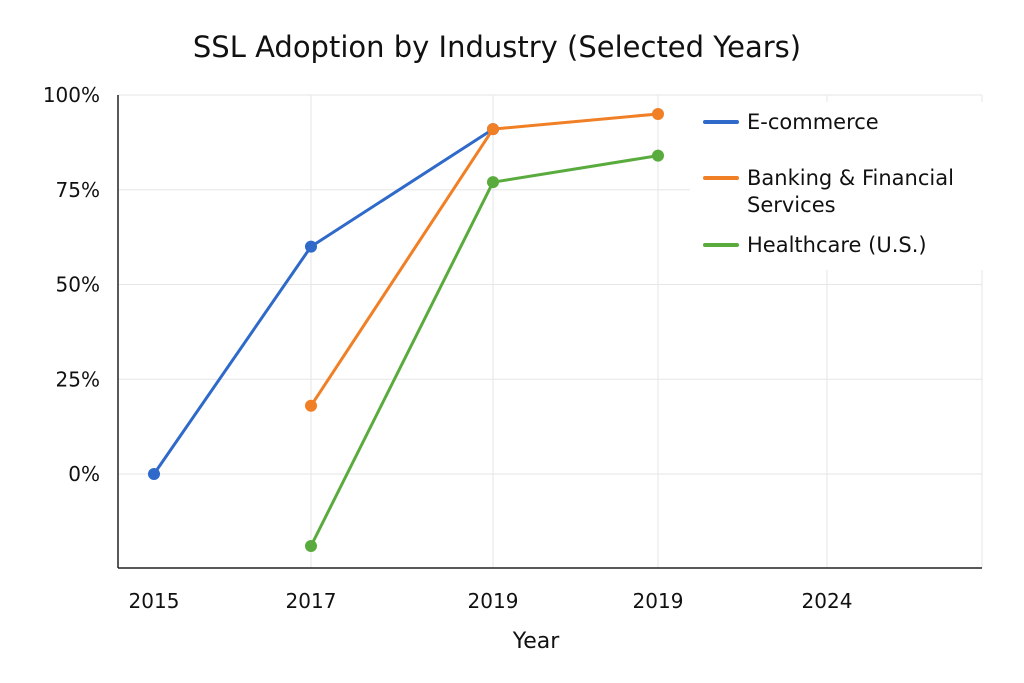 Image resolution: width=1024 pixels, height=683 pixels. I want to click on x-axis-ticks: 2015 2017 2019 2019 2024, so click(491, 601).